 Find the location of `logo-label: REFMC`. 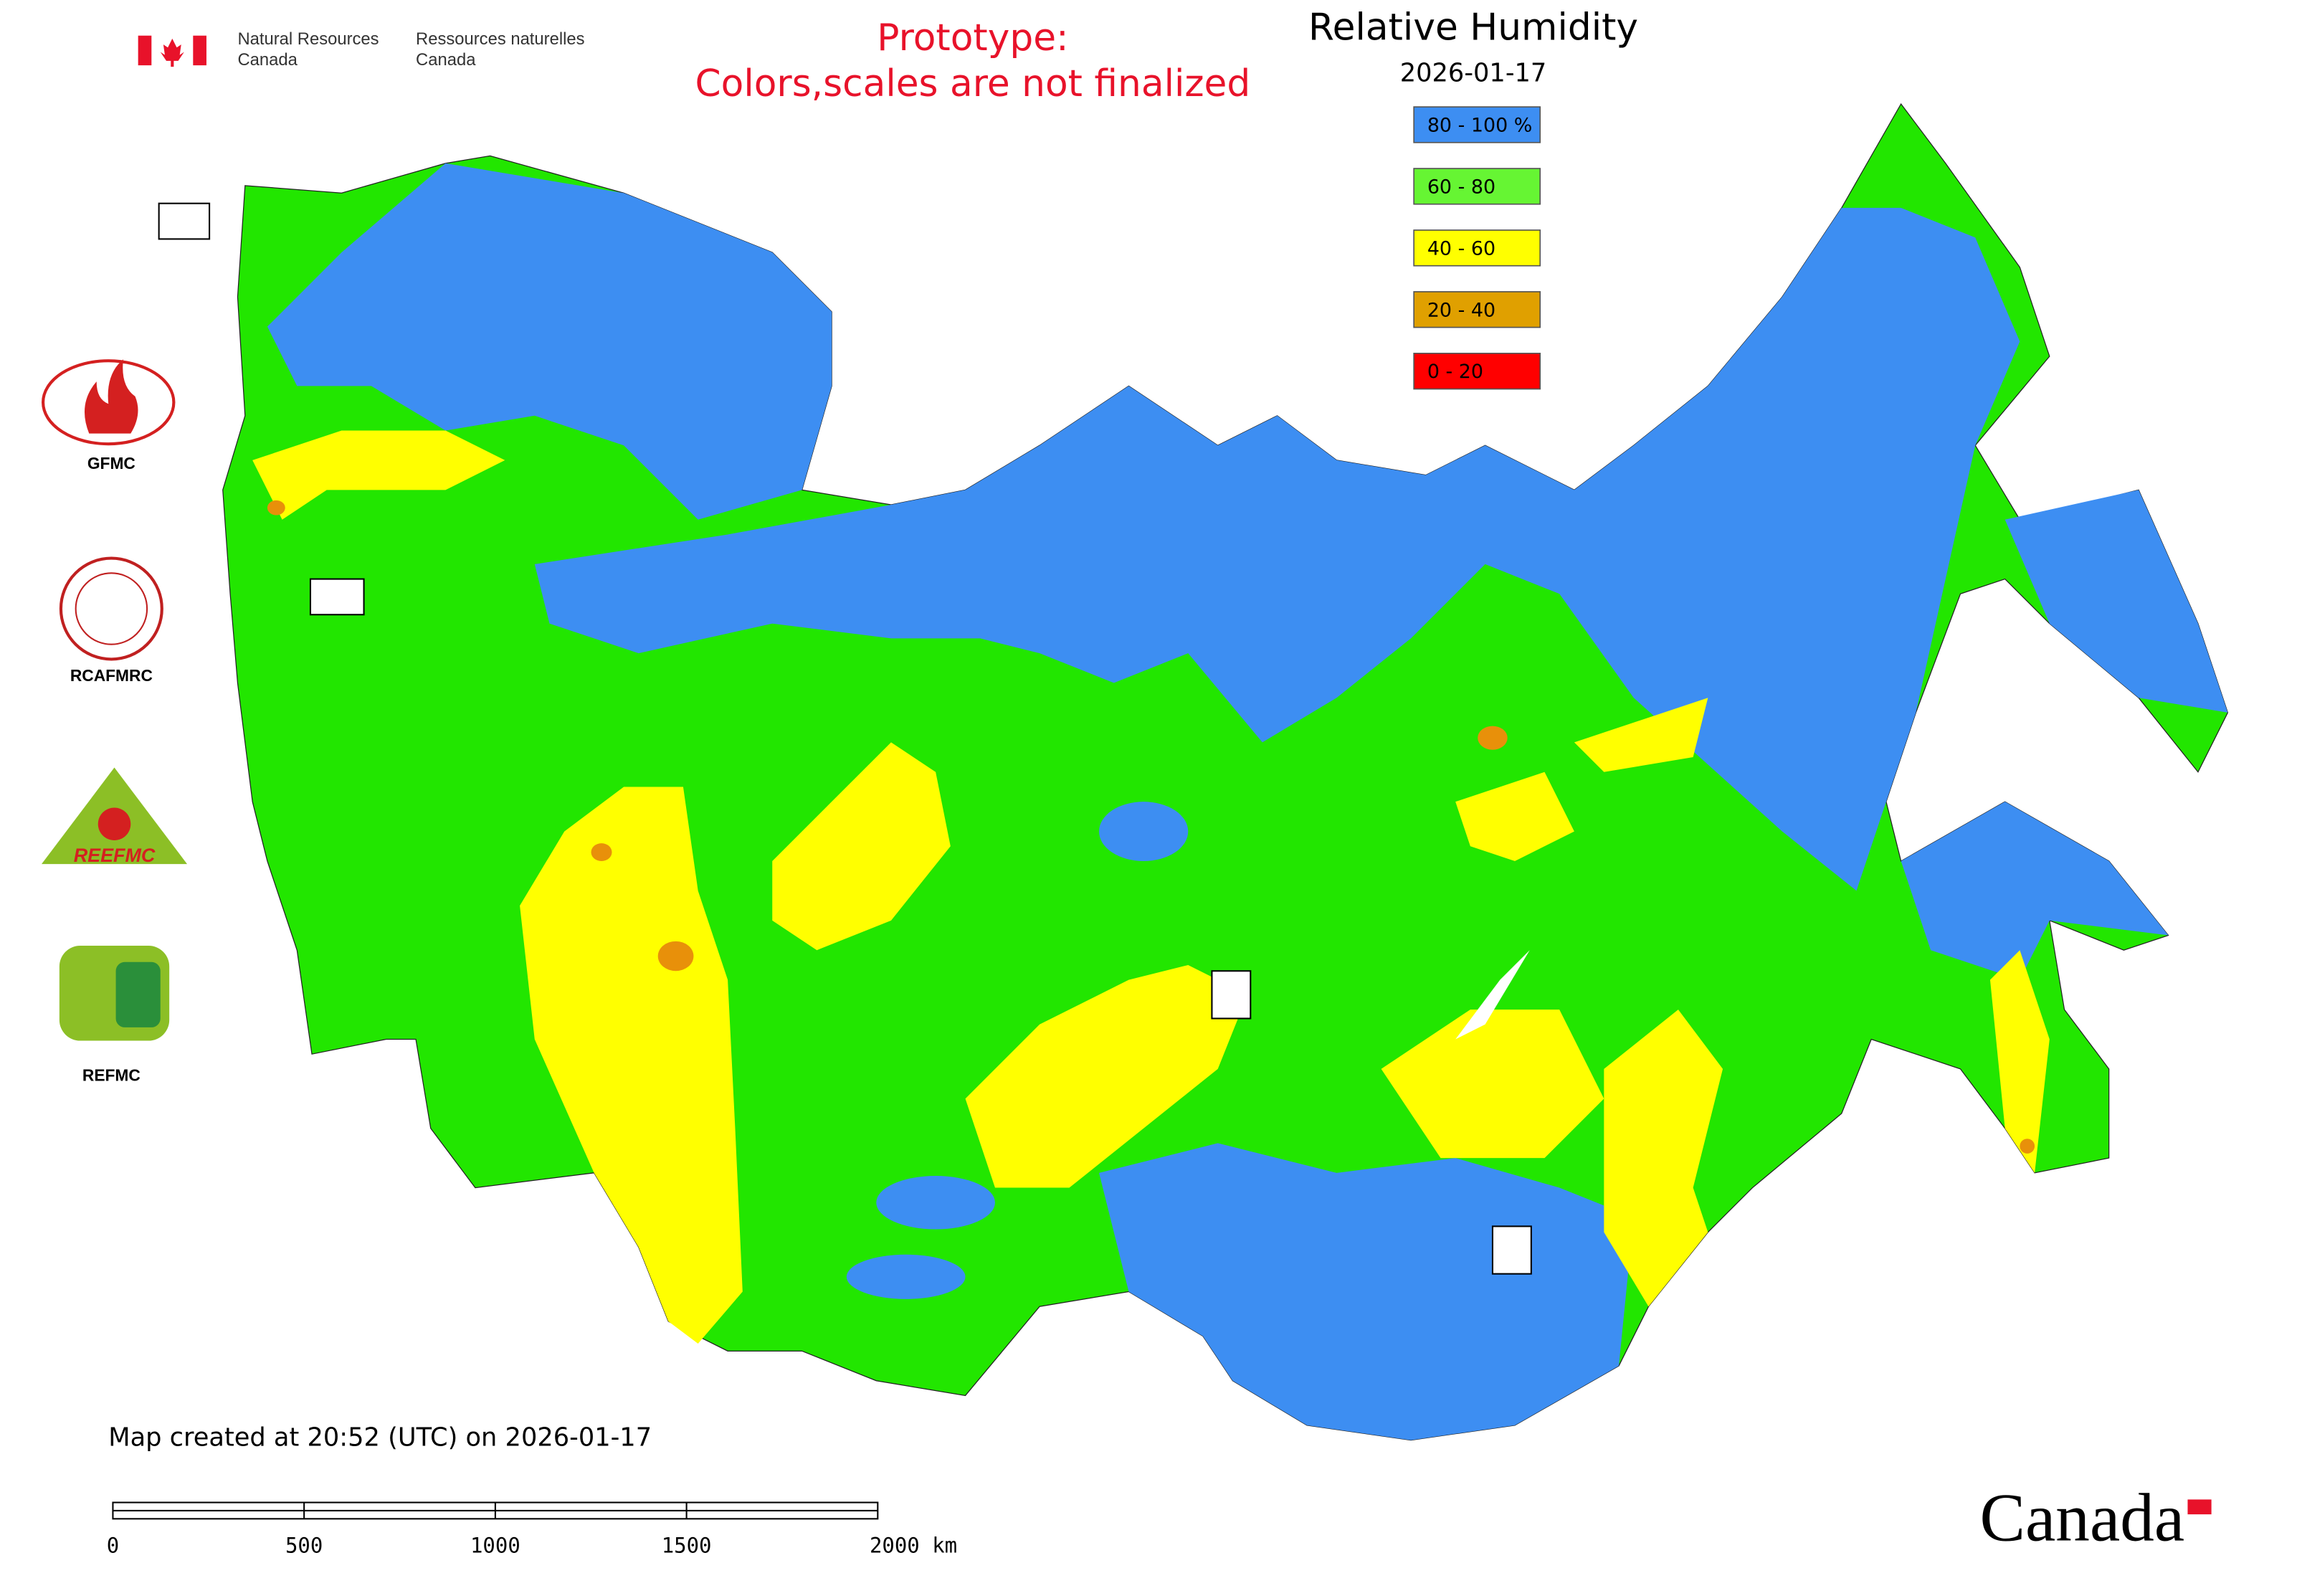

logo-label: REFMC is located at coordinates (112, 1074).